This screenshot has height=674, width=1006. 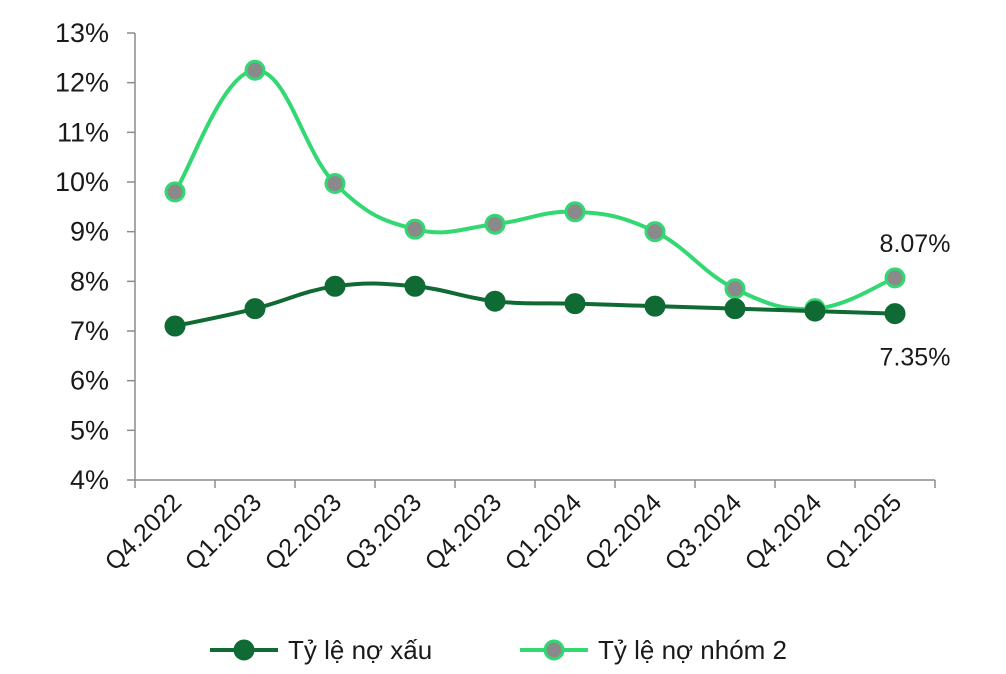 What do you see at coordinates (89, 480) in the screenshot?
I see `y-tick-label: 4%` at bounding box center [89, 480].